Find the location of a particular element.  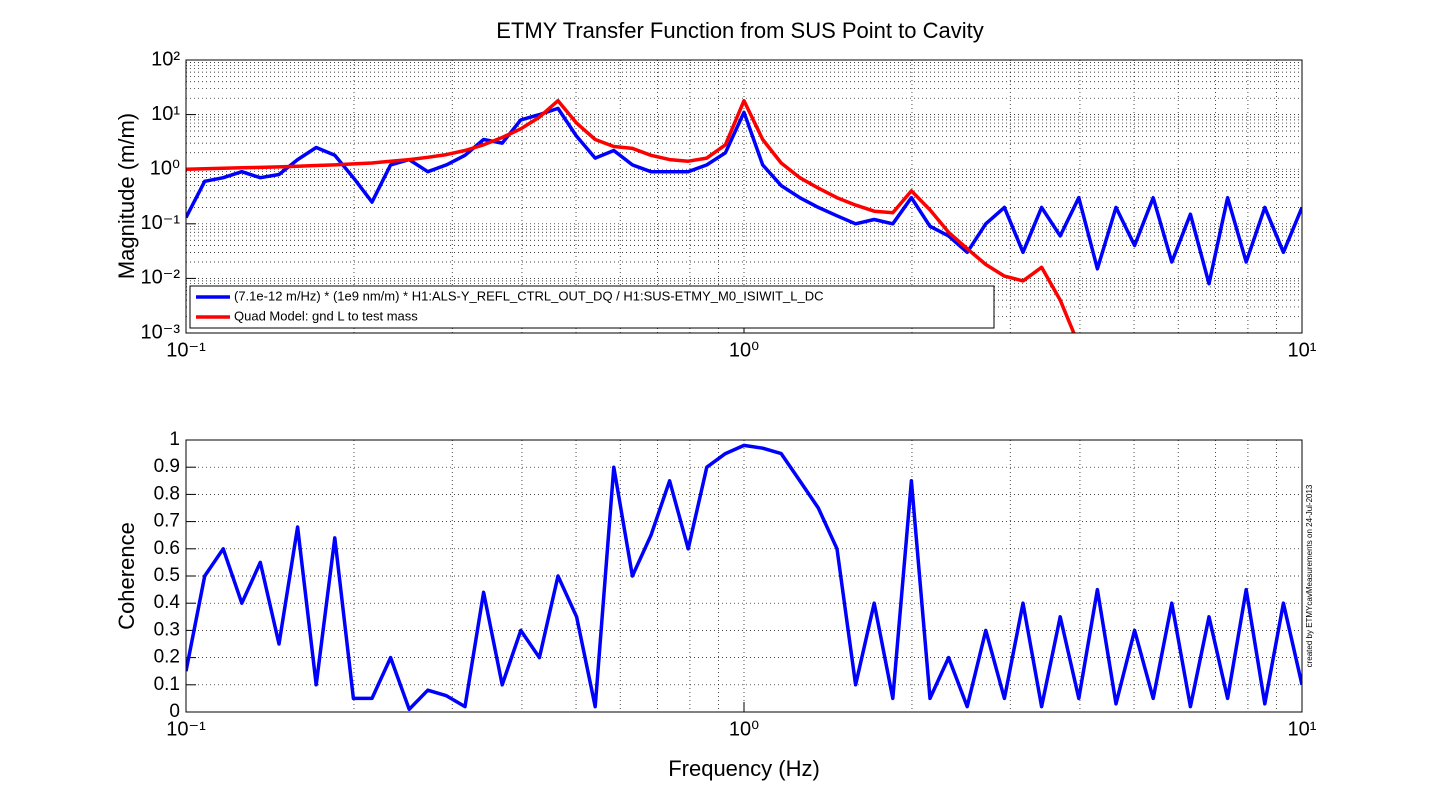

y-tick-label: 0.1 is located at coordinates (167, 684).